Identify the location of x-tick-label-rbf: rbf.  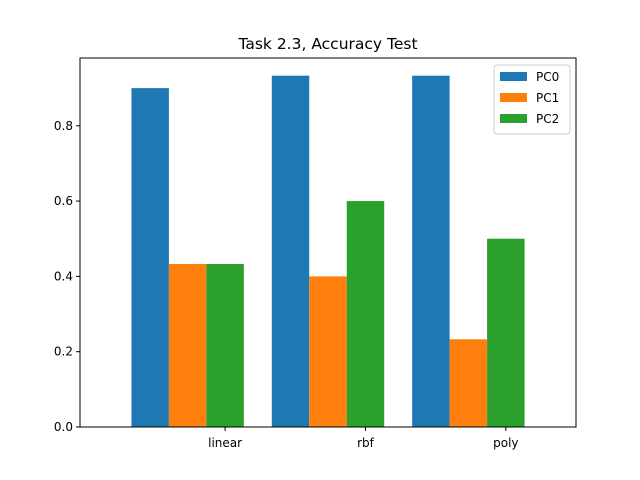
(366, 443).